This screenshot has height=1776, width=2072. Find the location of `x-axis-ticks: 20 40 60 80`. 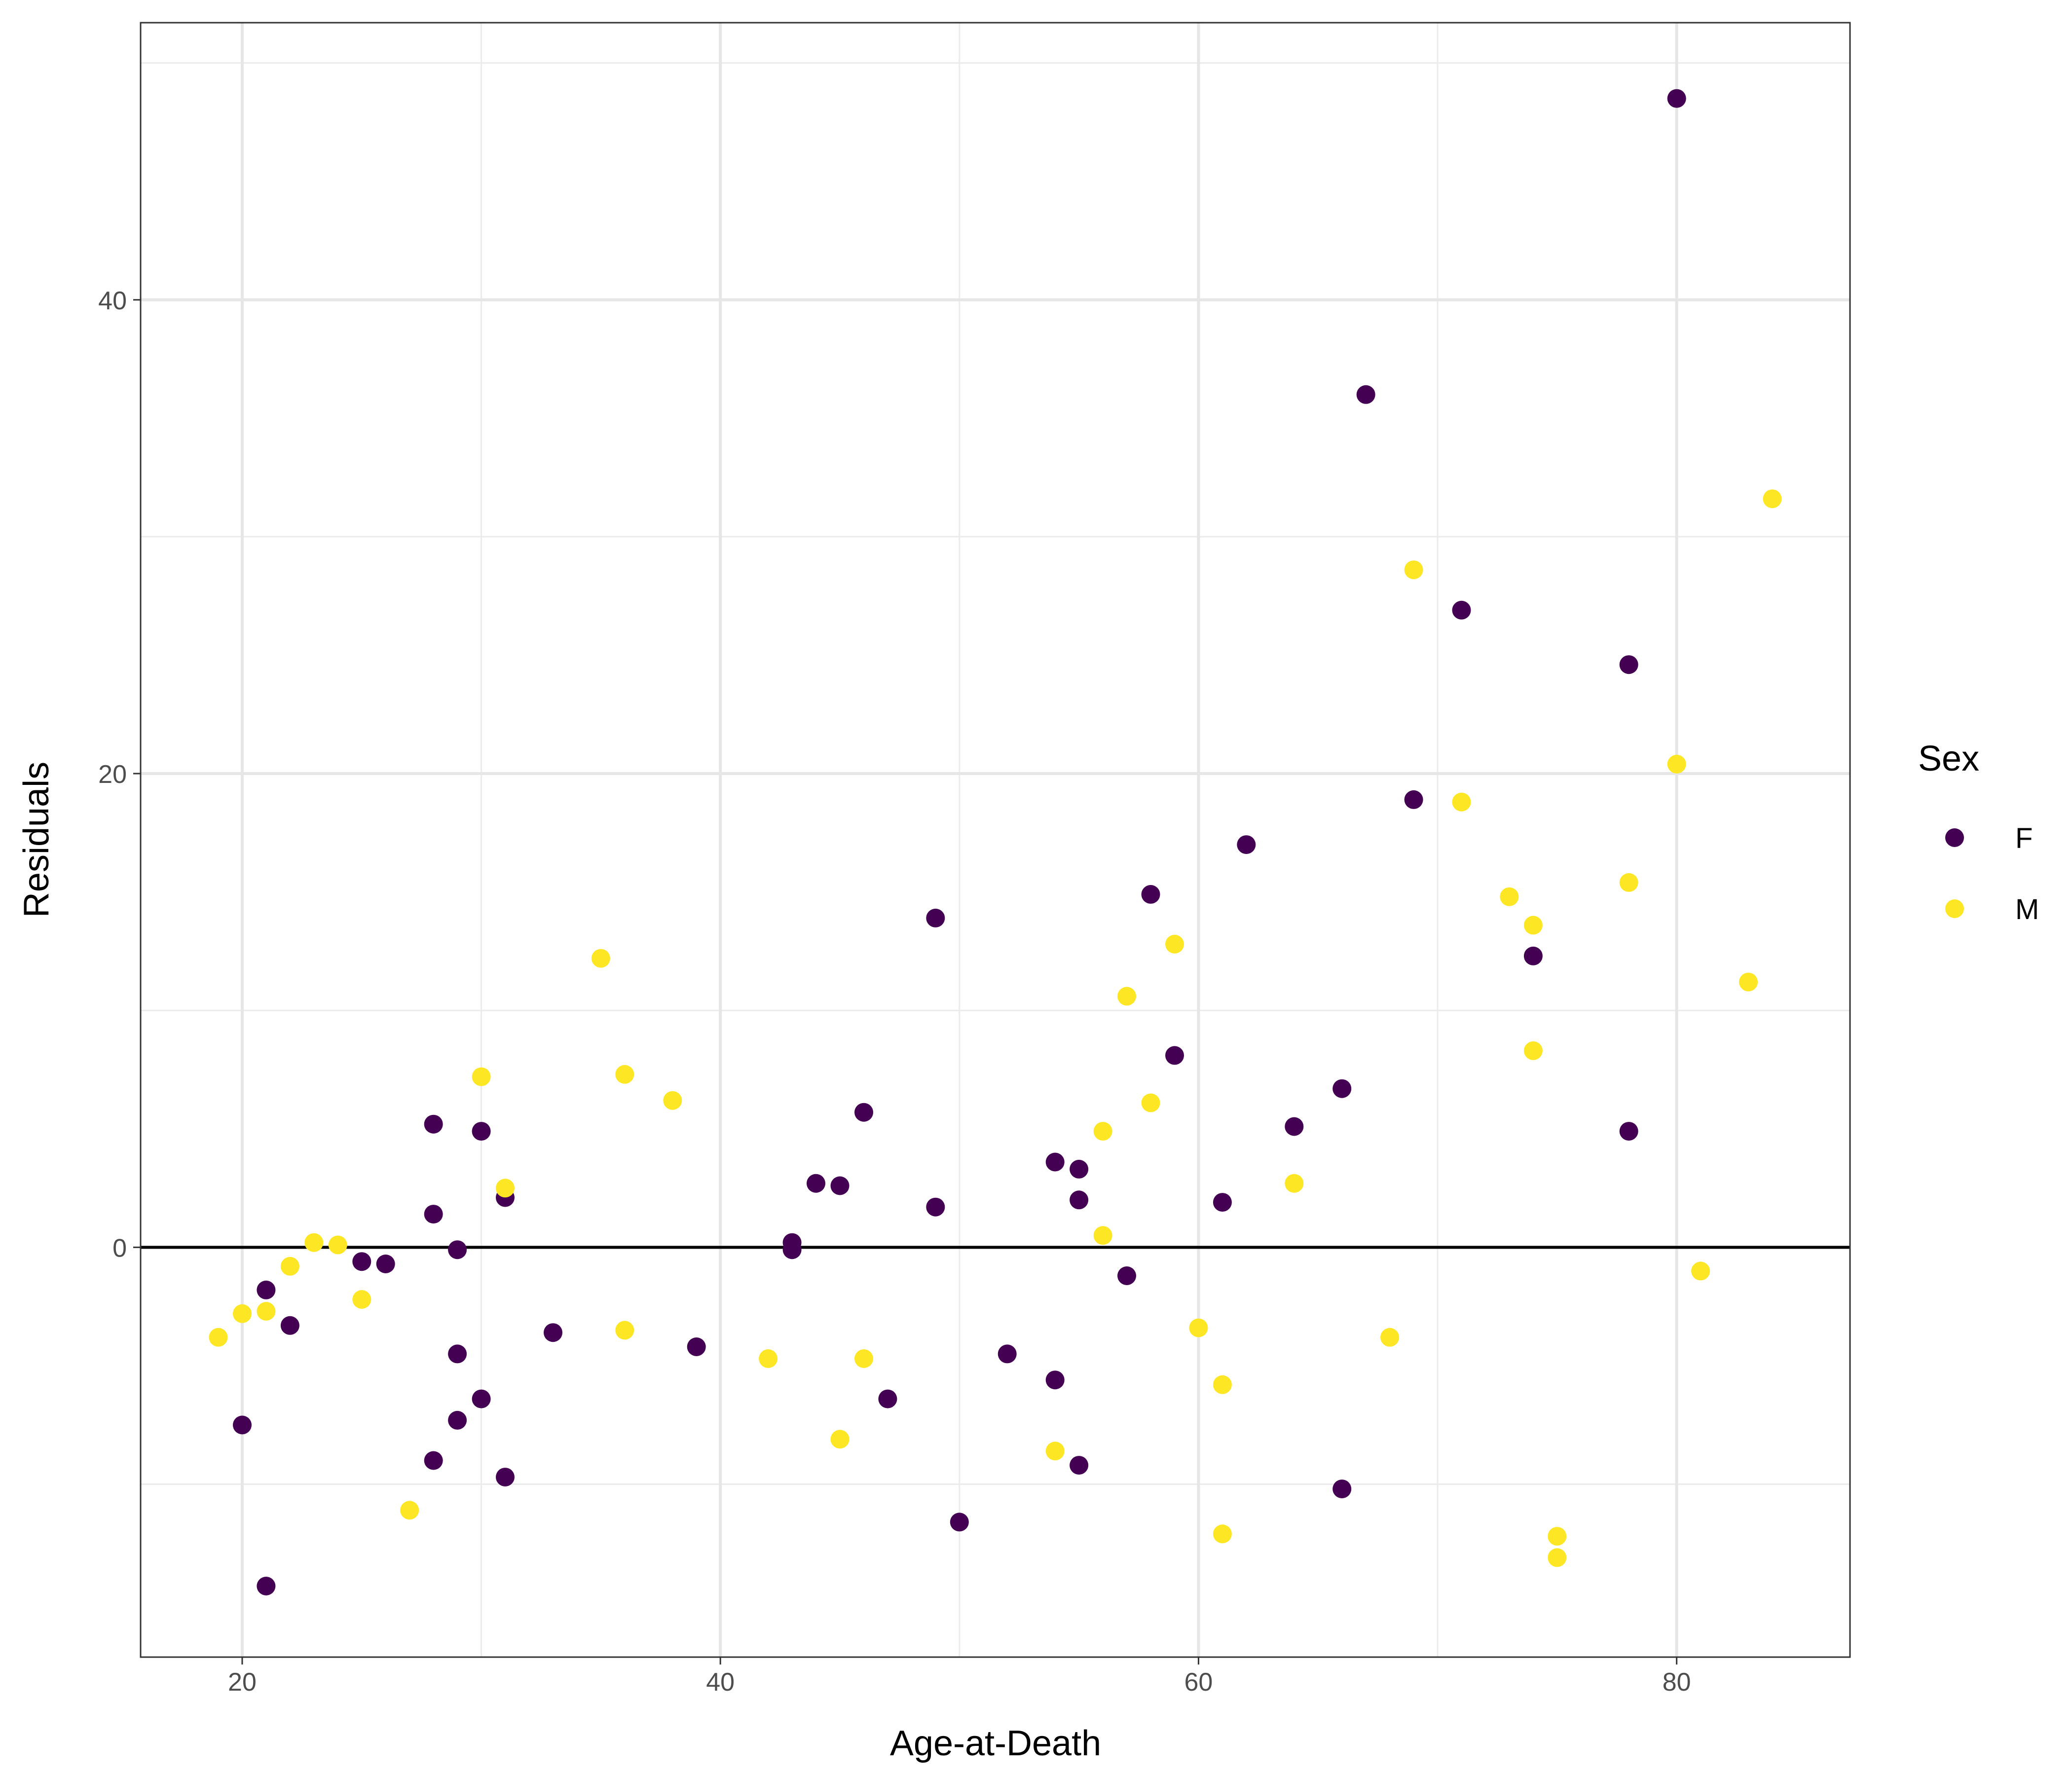

x-axis-ticks: 20 40 60 80 is located at coordinates (960, 1677).